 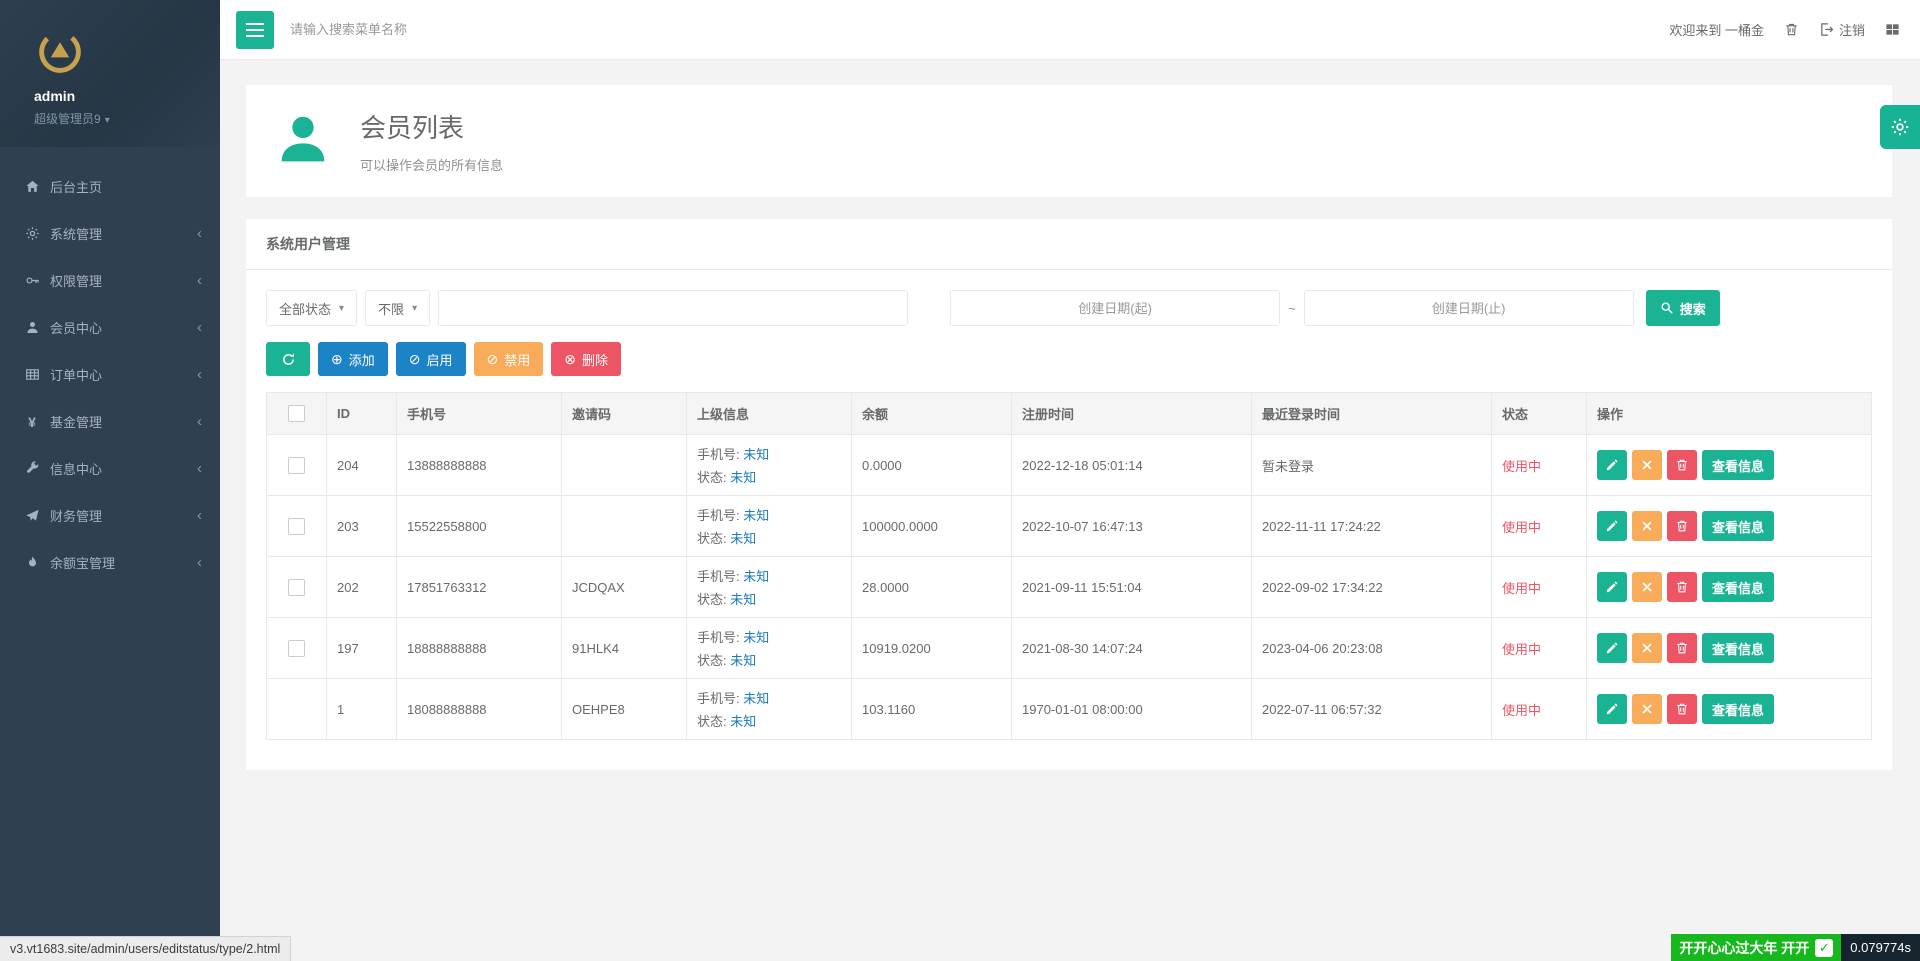 What do you see at coordinates (1371, 526) in the screenshot?
I see `cell-last-login: 2022-11-11 17:24:22` at bounding box center [1371, 526].